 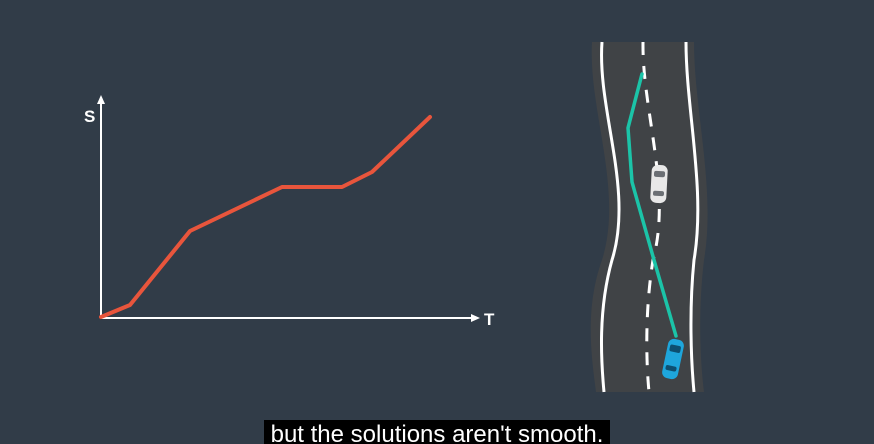 What do you see at coordinates (658, 193) in the screenshot?
I see `other-car-rear-window` at bounding box center [658, 193].